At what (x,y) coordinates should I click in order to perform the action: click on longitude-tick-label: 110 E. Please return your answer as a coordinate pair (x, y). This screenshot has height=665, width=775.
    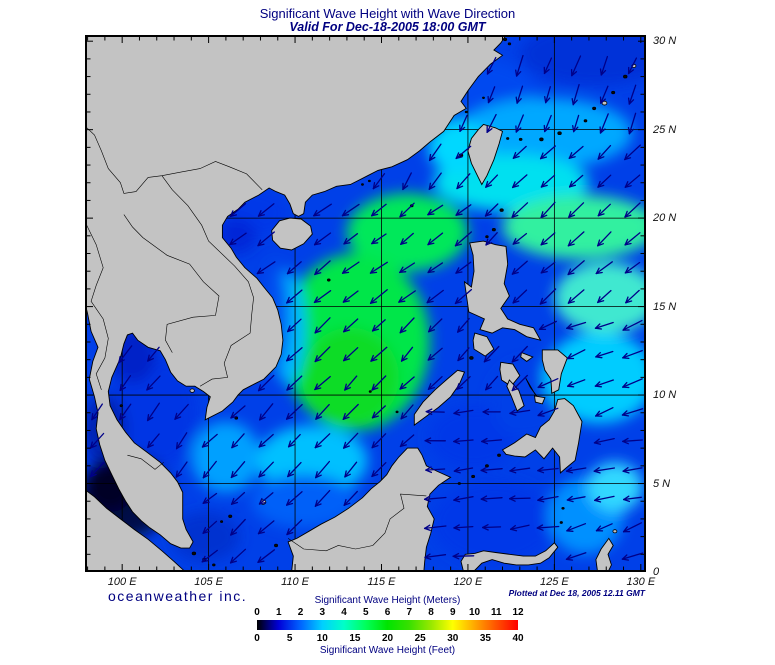
    Looking at the image, I should click on (295, 582).